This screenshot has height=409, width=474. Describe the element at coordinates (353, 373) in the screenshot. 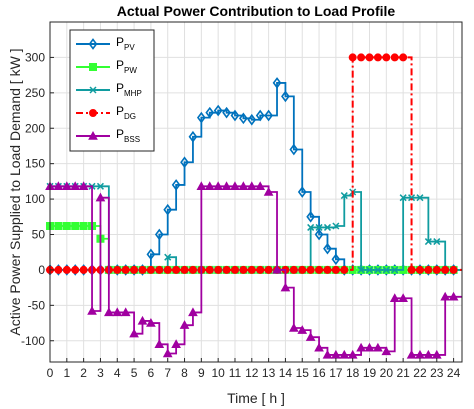

I see `x-tick-label: 18` at that location.